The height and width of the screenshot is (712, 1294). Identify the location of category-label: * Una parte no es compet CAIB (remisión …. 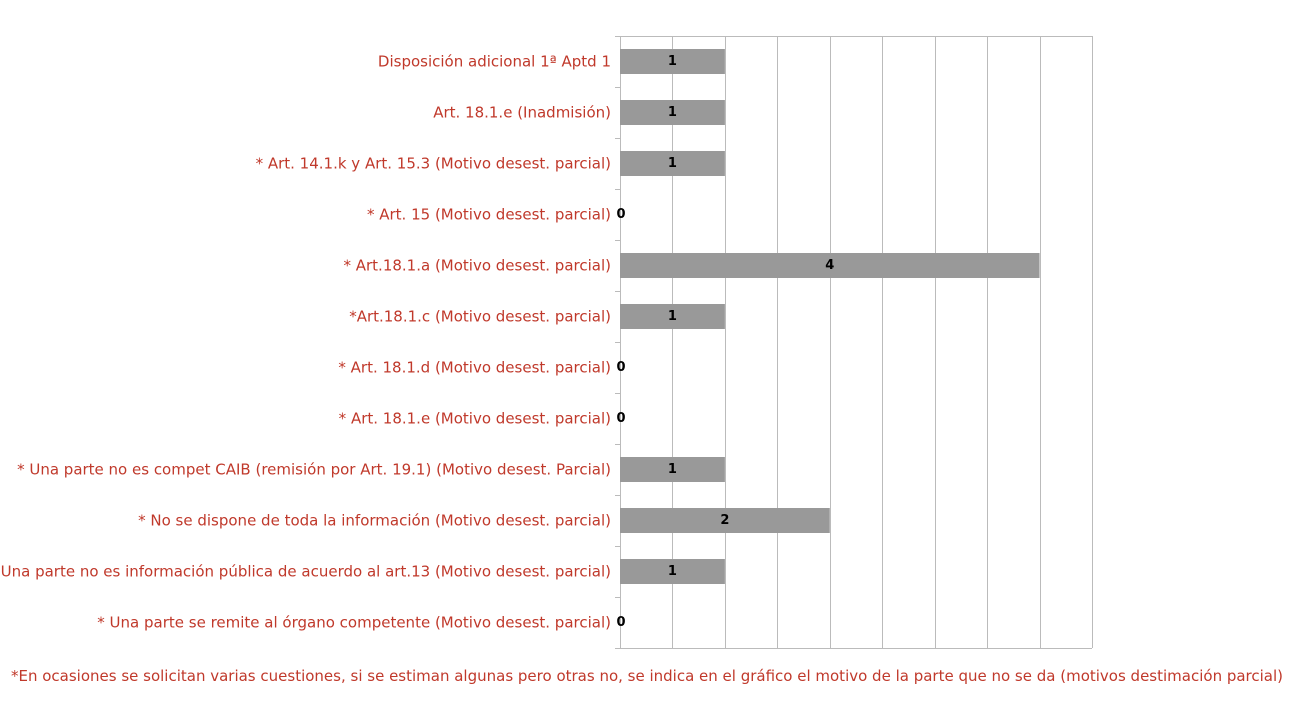
(314, 470).